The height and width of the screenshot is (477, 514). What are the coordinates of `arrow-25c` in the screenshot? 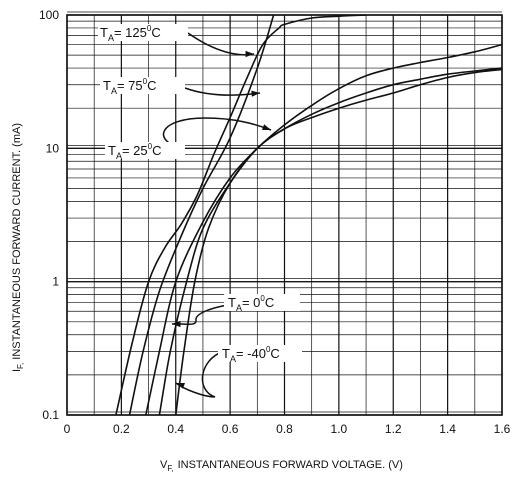 It's located at (217, 133).